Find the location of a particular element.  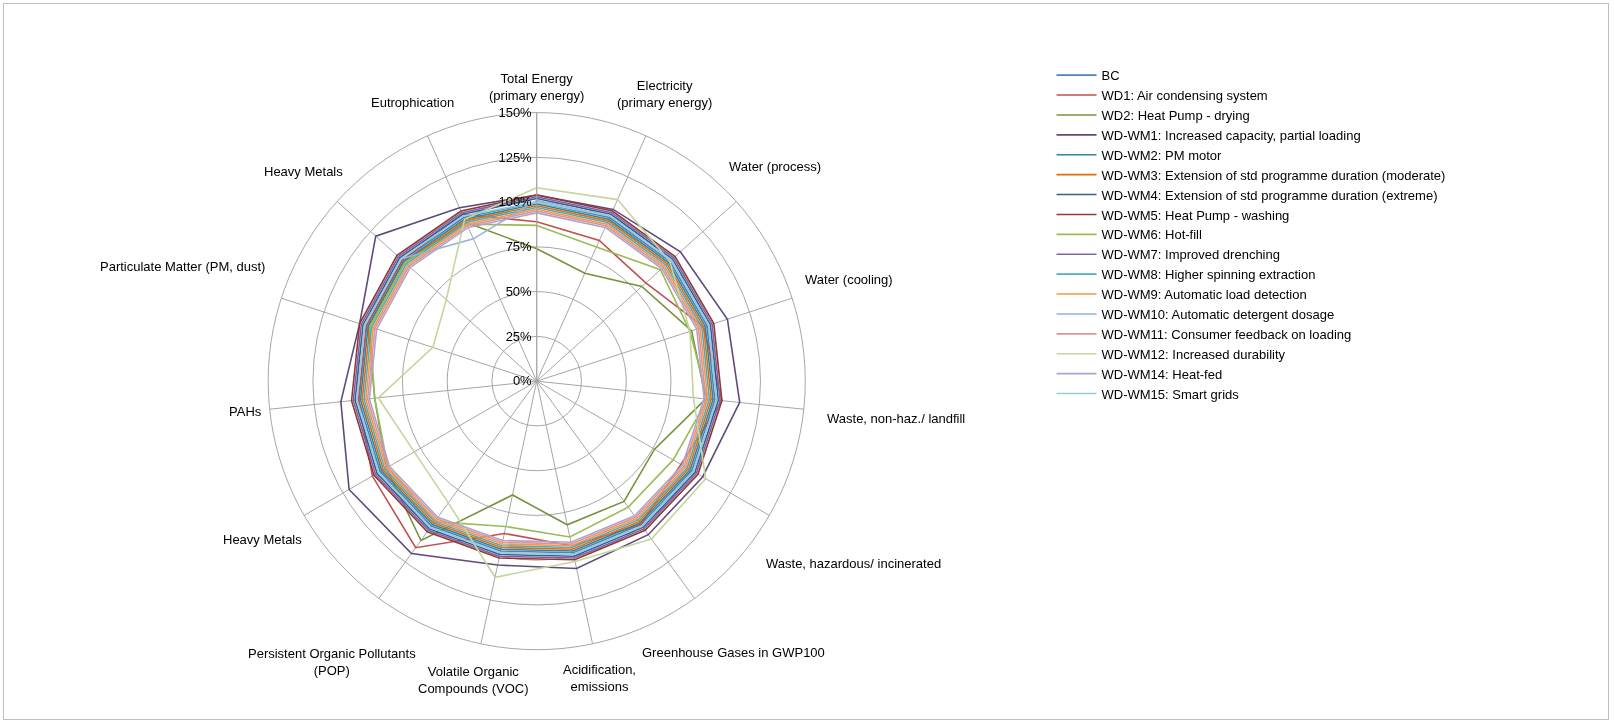

y-tick-label: 150% is located at coordinates (515, 112).